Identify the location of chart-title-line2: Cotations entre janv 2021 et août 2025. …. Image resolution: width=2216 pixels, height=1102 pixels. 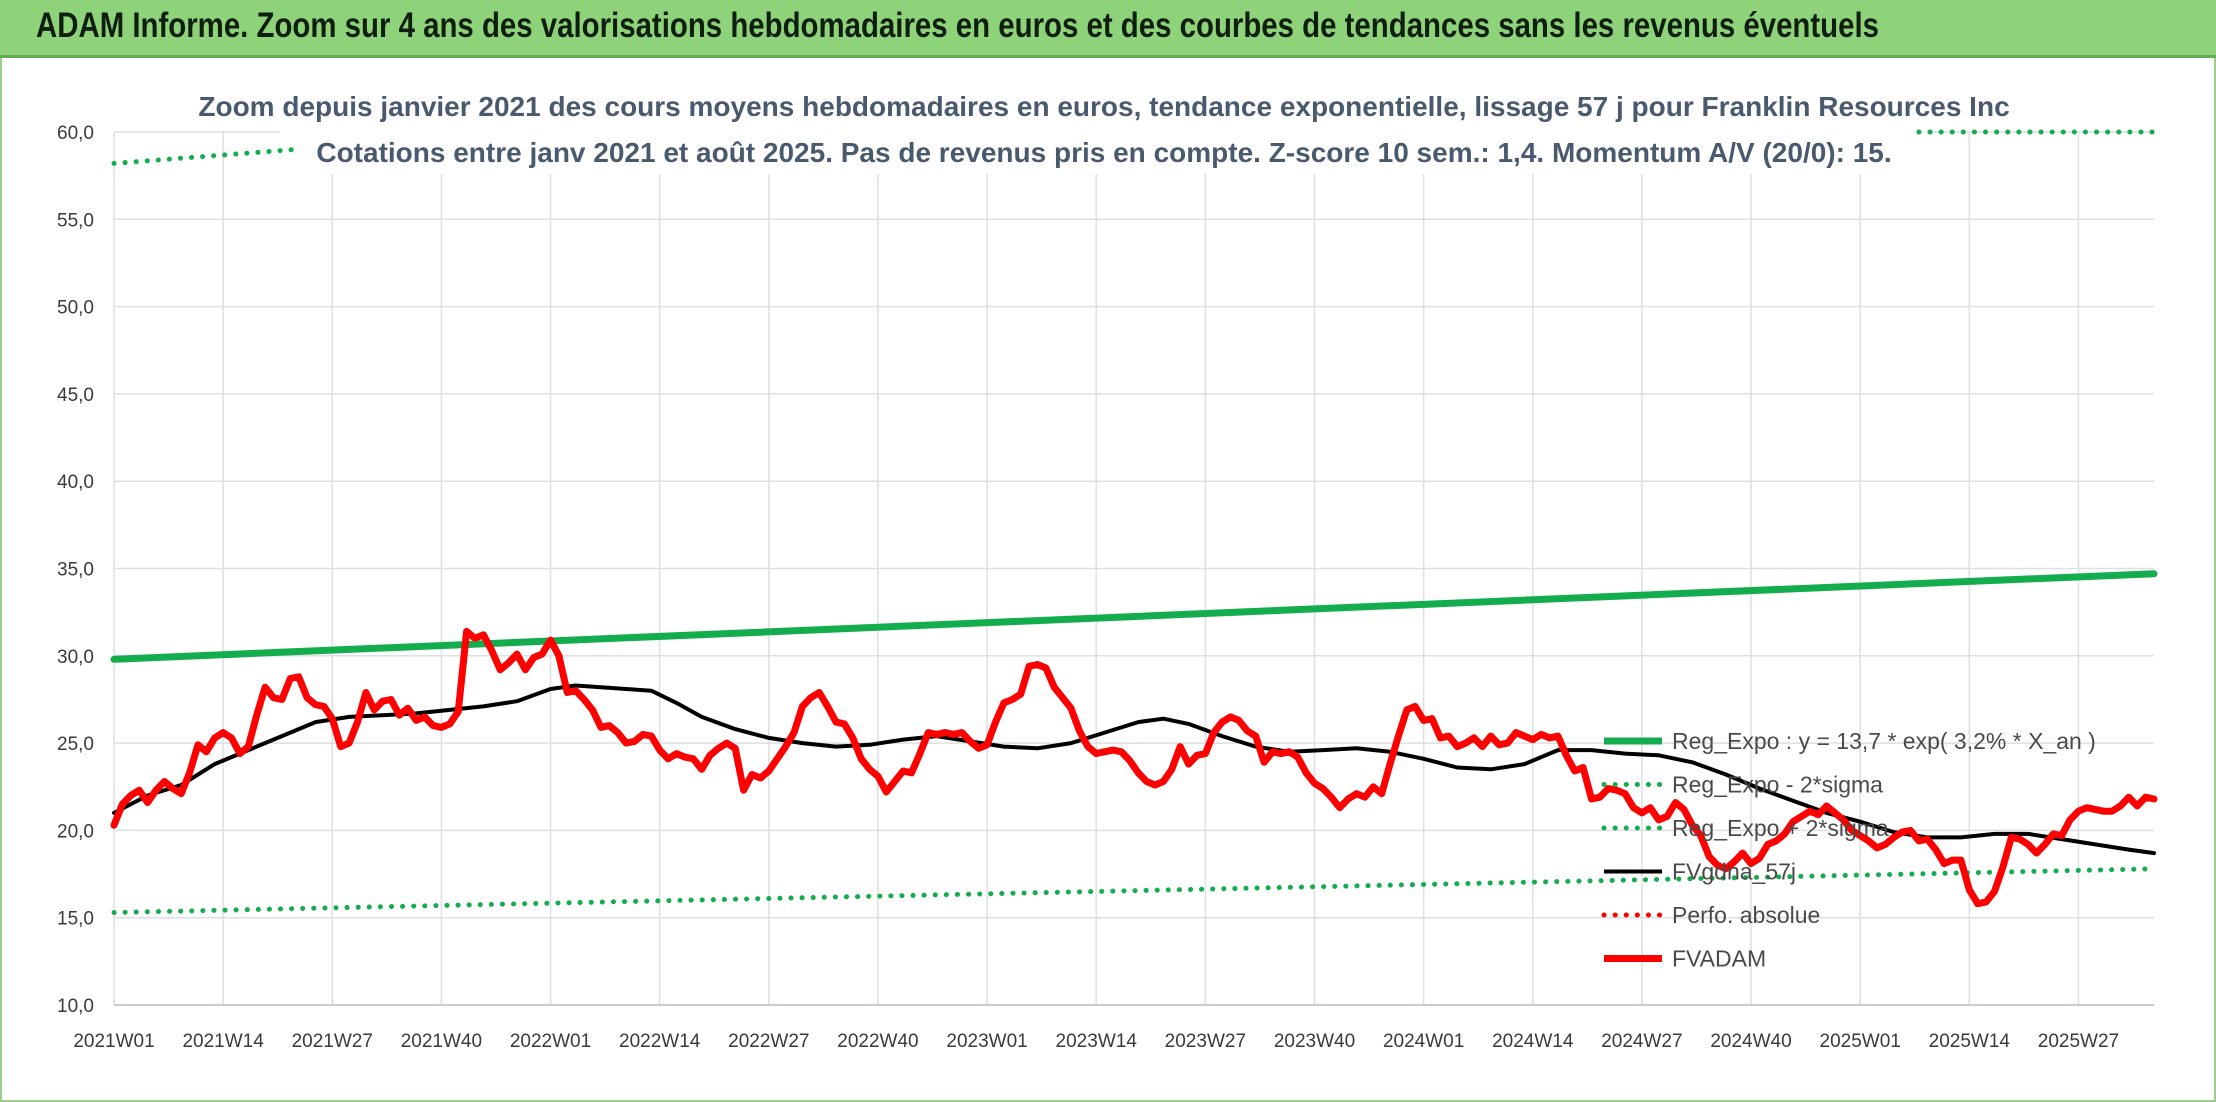
(1103, 152).